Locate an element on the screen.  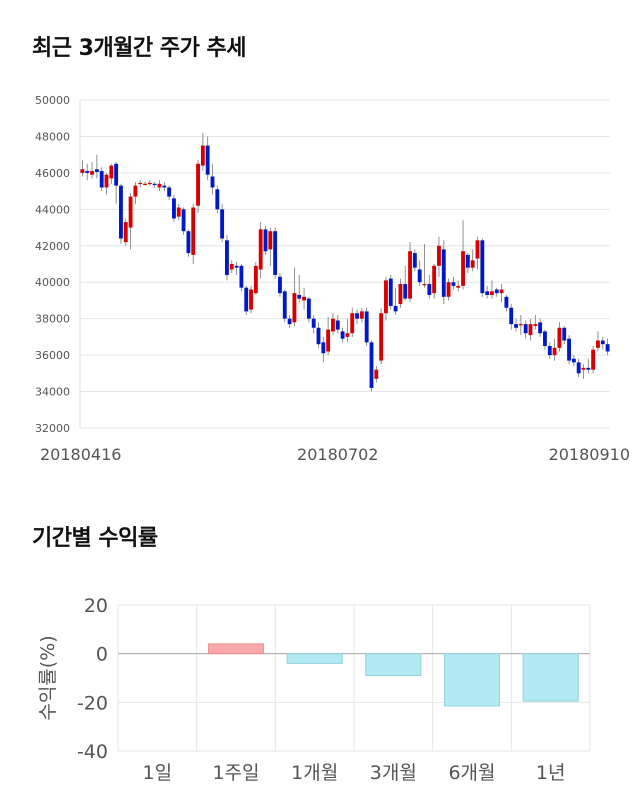
period-returns-title: 기간별 수익률 is located at coordinates (95, 538).